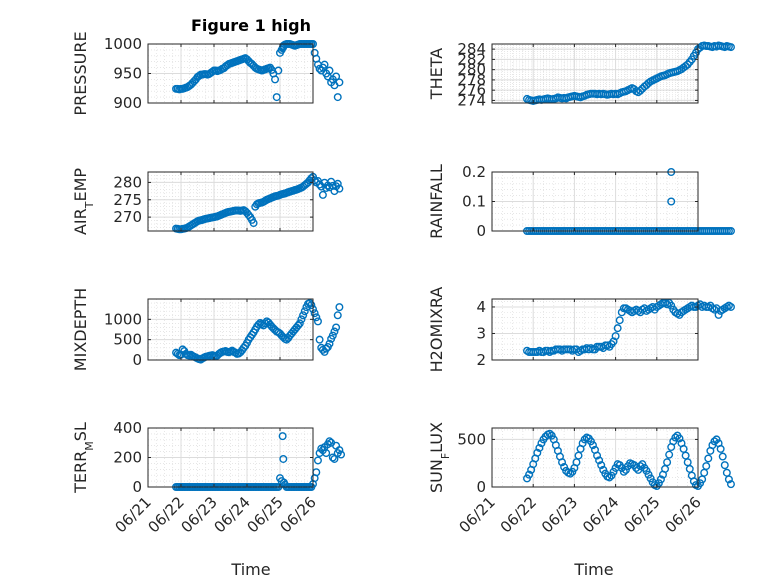 The width and height of the screenshot is (778, 583). I want to click on subplot-5: 0 500 1000 MIXDEPTH, so click(207, 329).